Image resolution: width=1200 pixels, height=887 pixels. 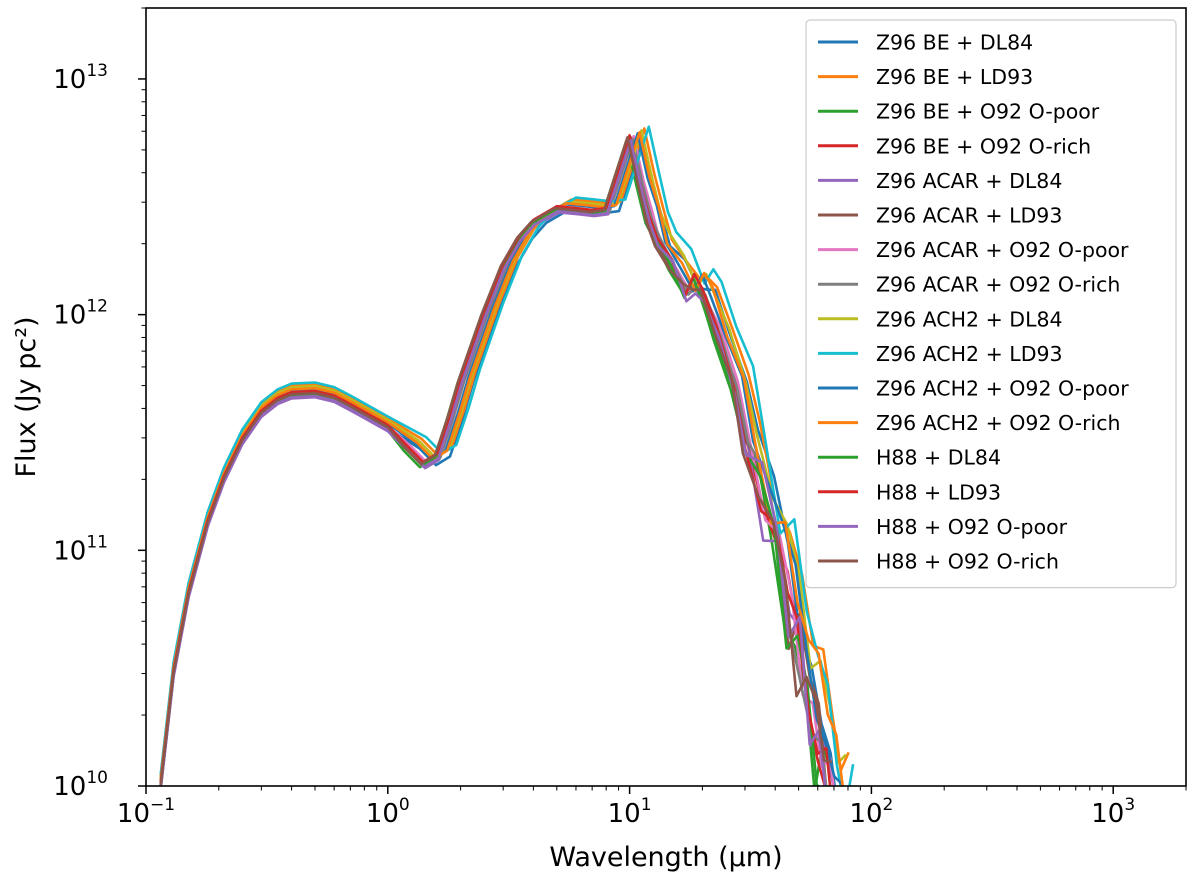 I want to click on legend-entry: Z96 BE + O92 O-rich, so click(x=983, y=146).